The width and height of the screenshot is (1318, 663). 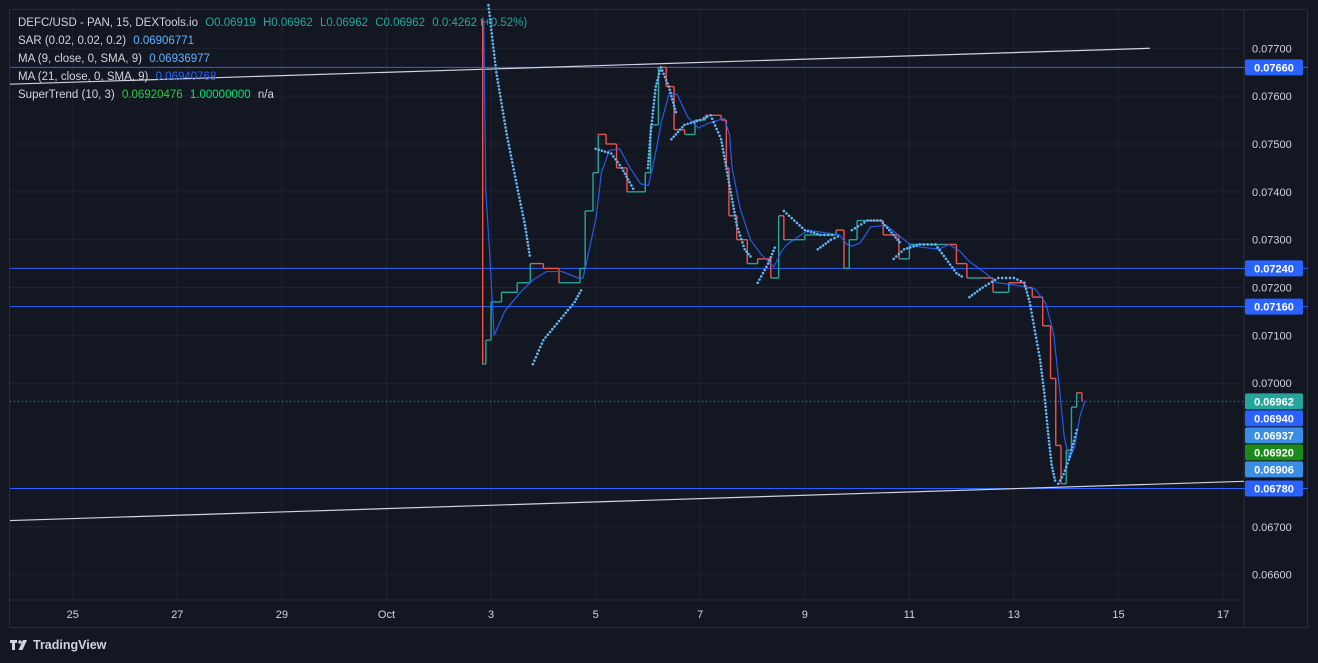 I want to click on price-badge-label: 0.07660, so click(x=1274, y=68).